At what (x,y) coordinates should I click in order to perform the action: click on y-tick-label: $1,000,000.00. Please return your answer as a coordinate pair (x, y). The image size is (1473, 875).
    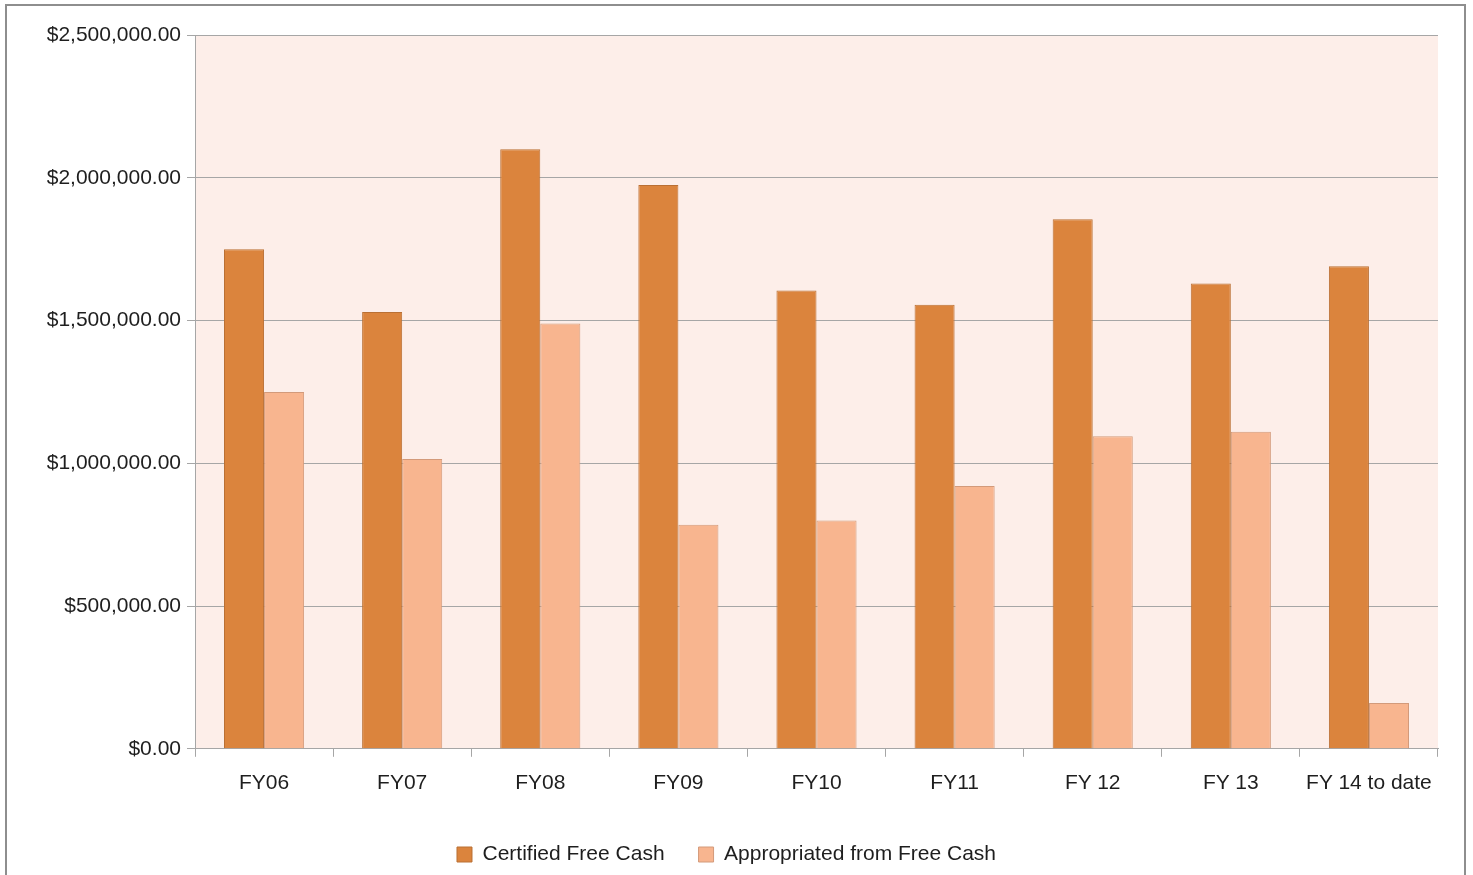
    Looking at the image, I should click on (113, 462).